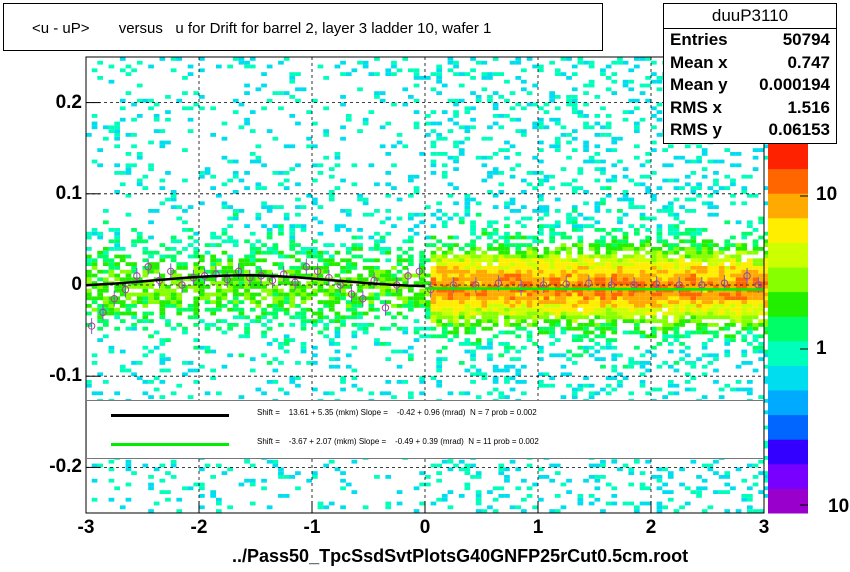 This screenshot has height=572, width=850. Describe the element at coordinates (750, 130) in the screenshot. I see `stats-row-rms-y: RMS y 0.06153` at that location.